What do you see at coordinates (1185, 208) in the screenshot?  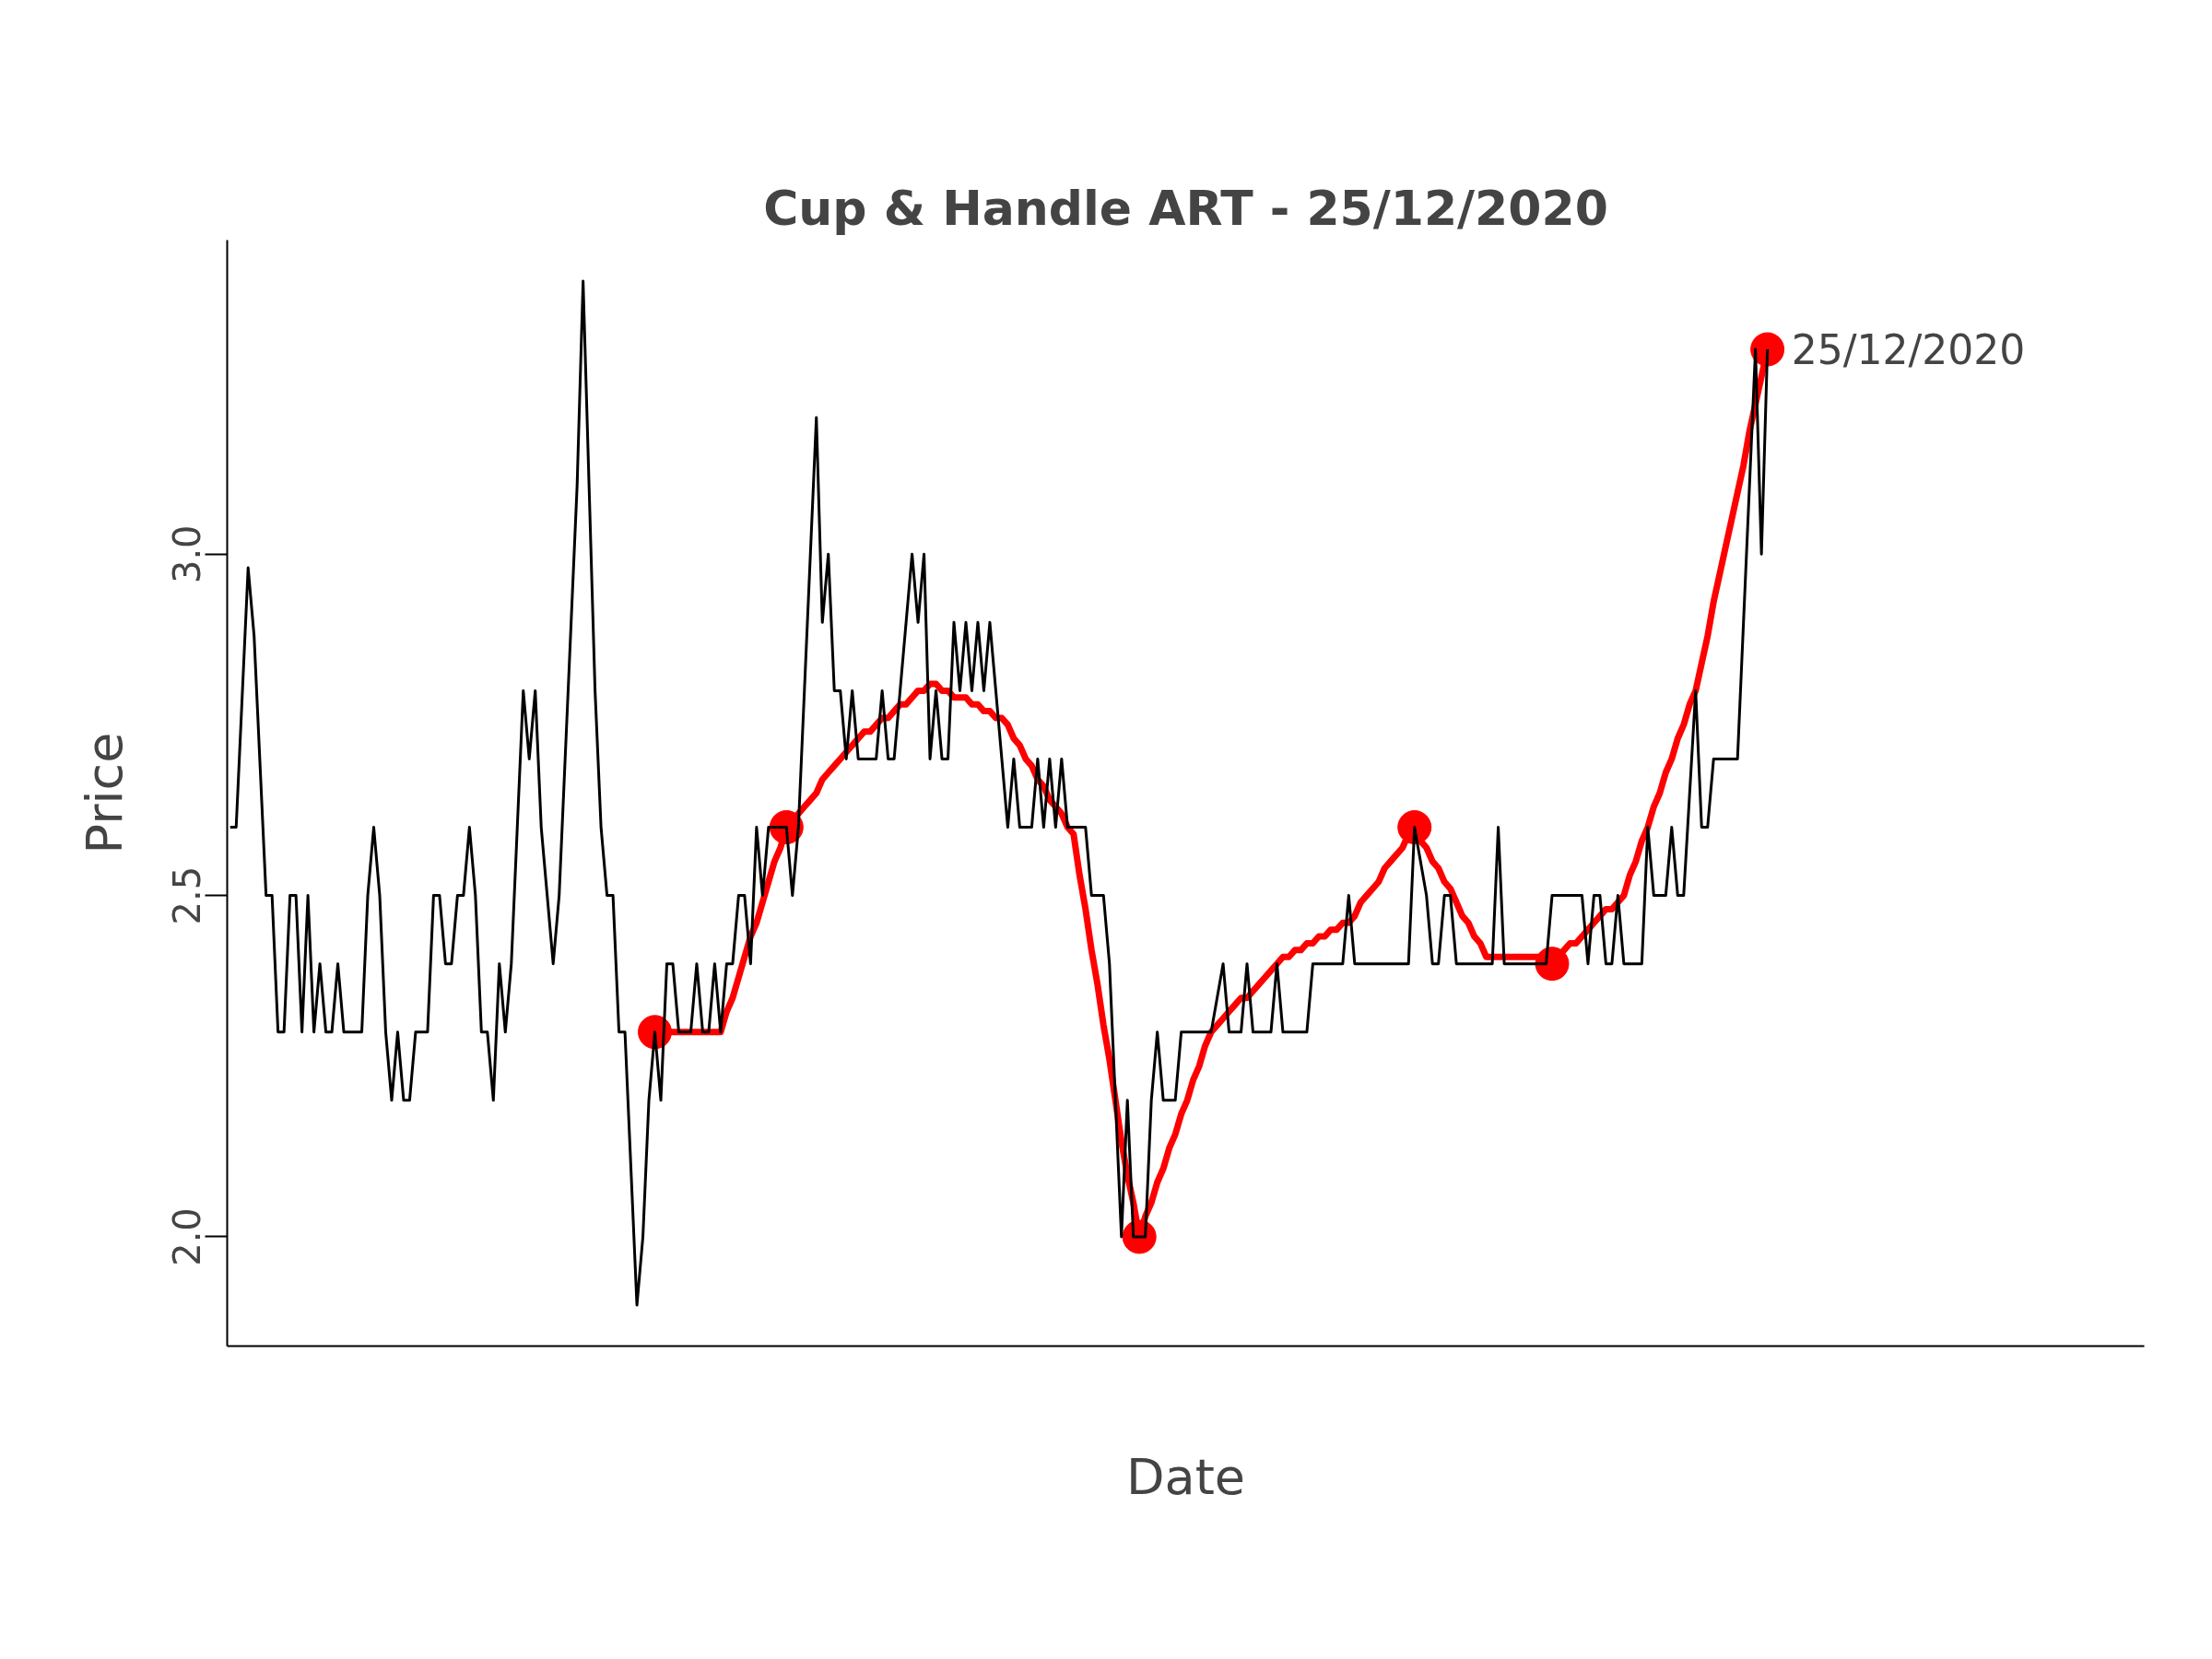 I see `chart-title: Cup & Handle ART - 25/12/2020` at bounding box center [1185, 208].